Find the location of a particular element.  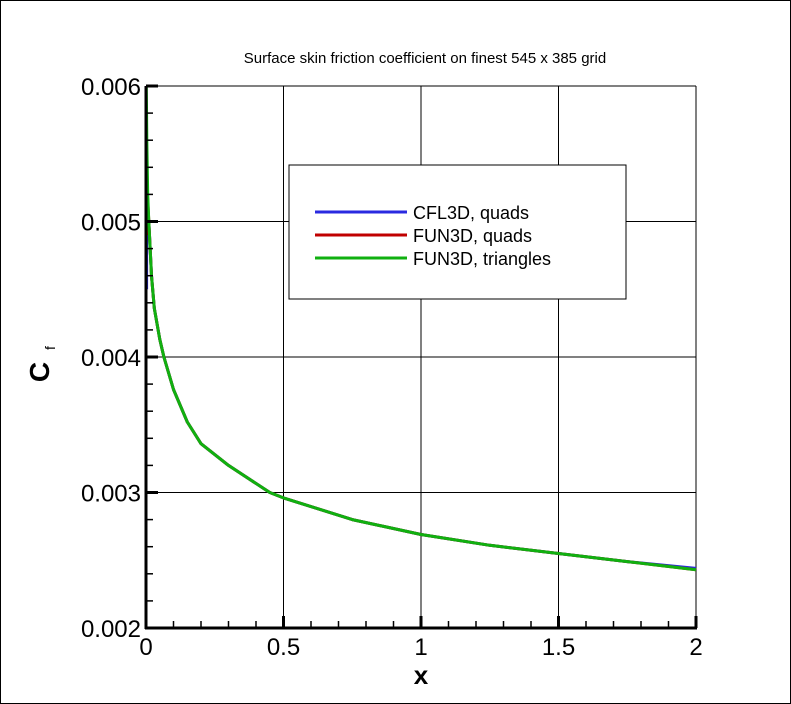

y-tick-label: 0.003 is located at coordinates (111, 494).